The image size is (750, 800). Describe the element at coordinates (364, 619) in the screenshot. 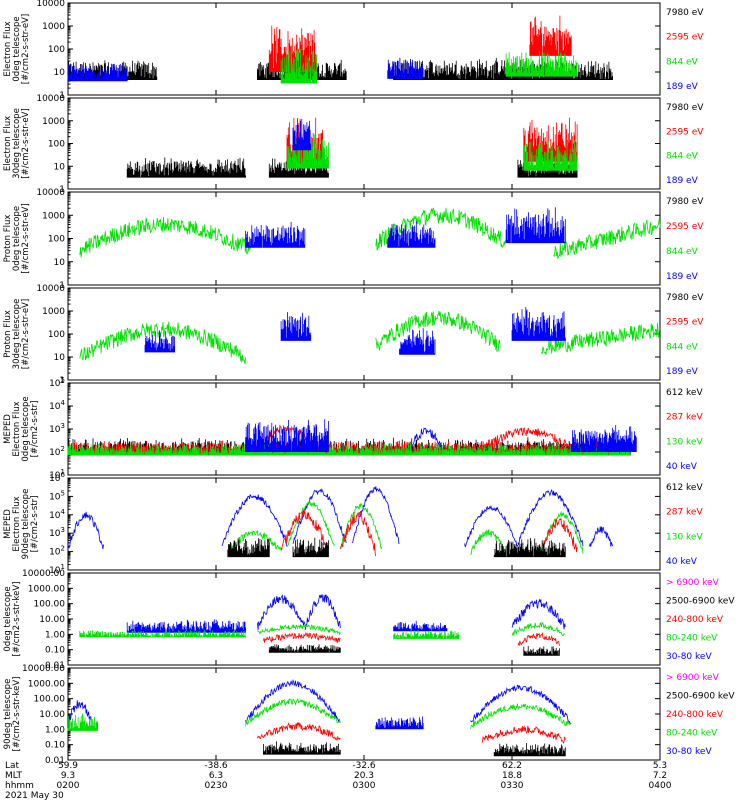

I see `panel-frame` at that location.